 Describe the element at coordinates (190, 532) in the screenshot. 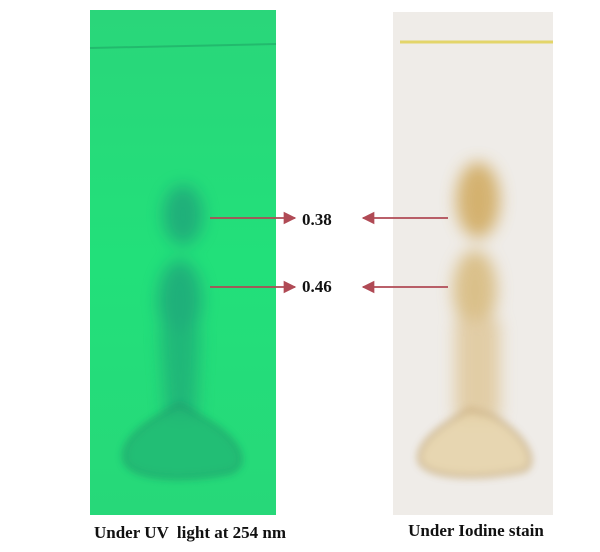

I see `caption: Under UV light at 254 nm` at that location.